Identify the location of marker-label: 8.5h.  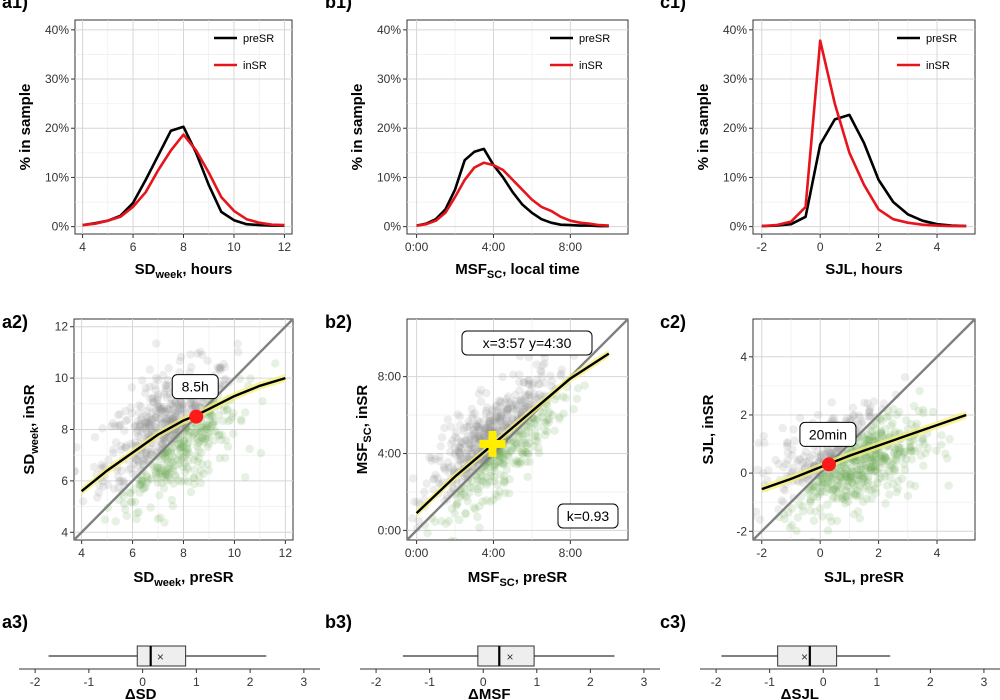
(195, 387).